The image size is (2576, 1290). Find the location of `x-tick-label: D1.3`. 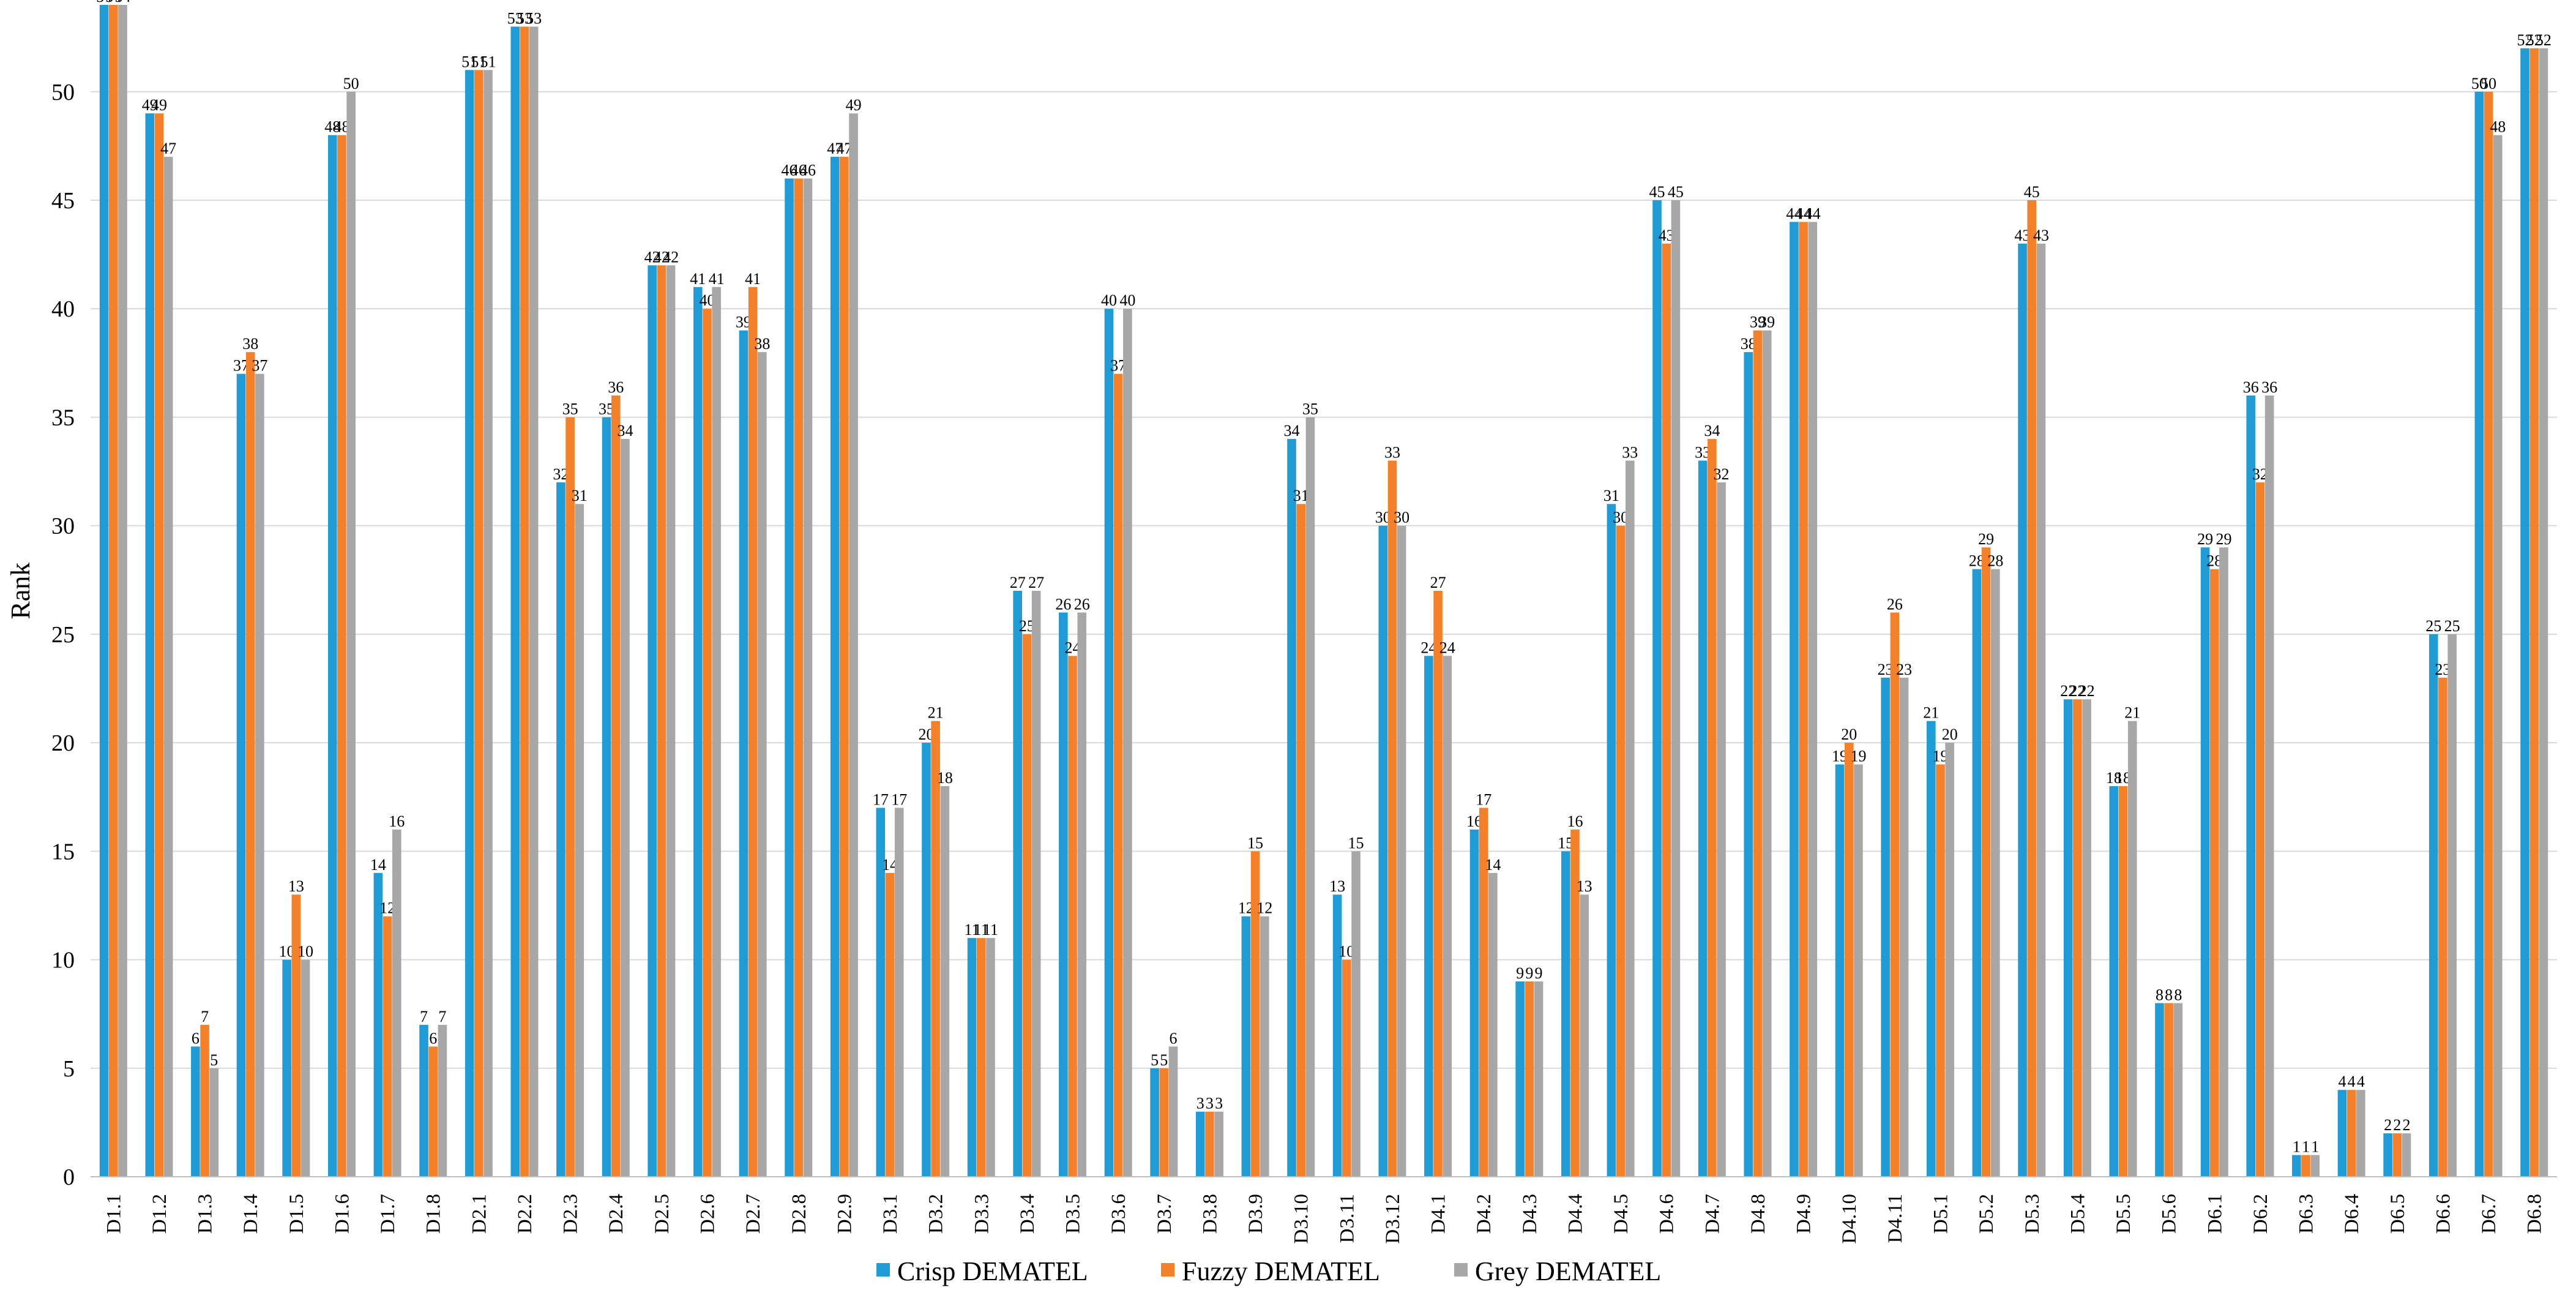

x-tick-label: D1.3 is located at coordinates (206, 1214).